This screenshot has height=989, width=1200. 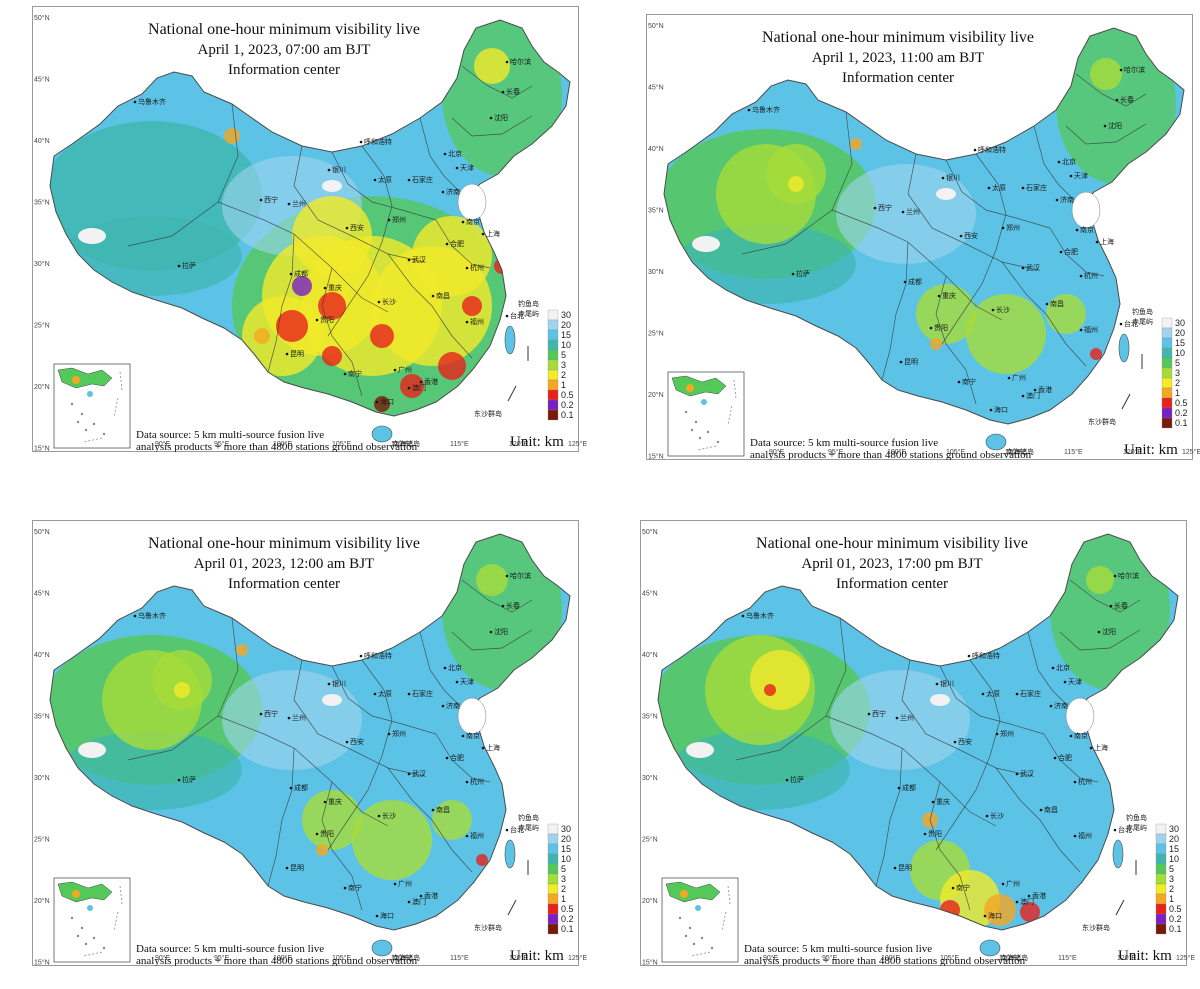 I want to click on city-label: 呼和浩特, so click(x=992, y=149).